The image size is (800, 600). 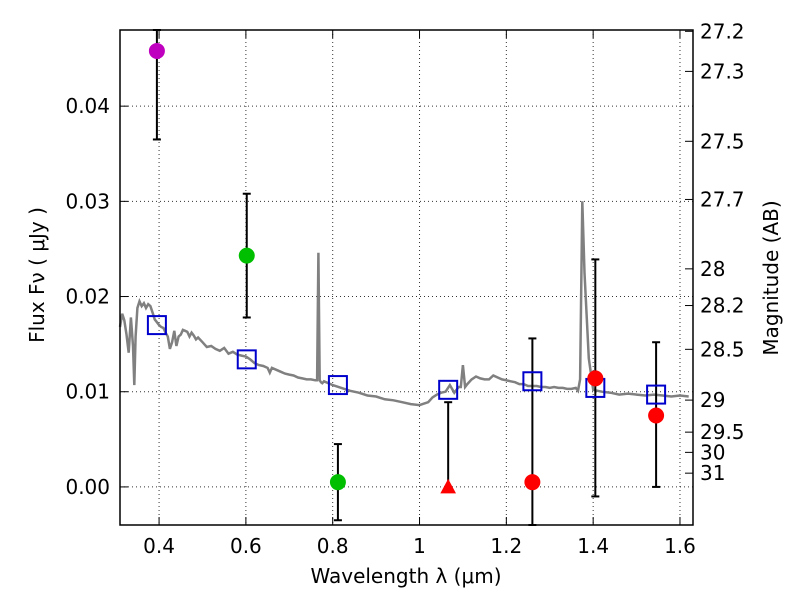 What do you see at coordinates (406, 360) in the screenshot?
I see `model-points-layer` at bounding box center [406, 360].